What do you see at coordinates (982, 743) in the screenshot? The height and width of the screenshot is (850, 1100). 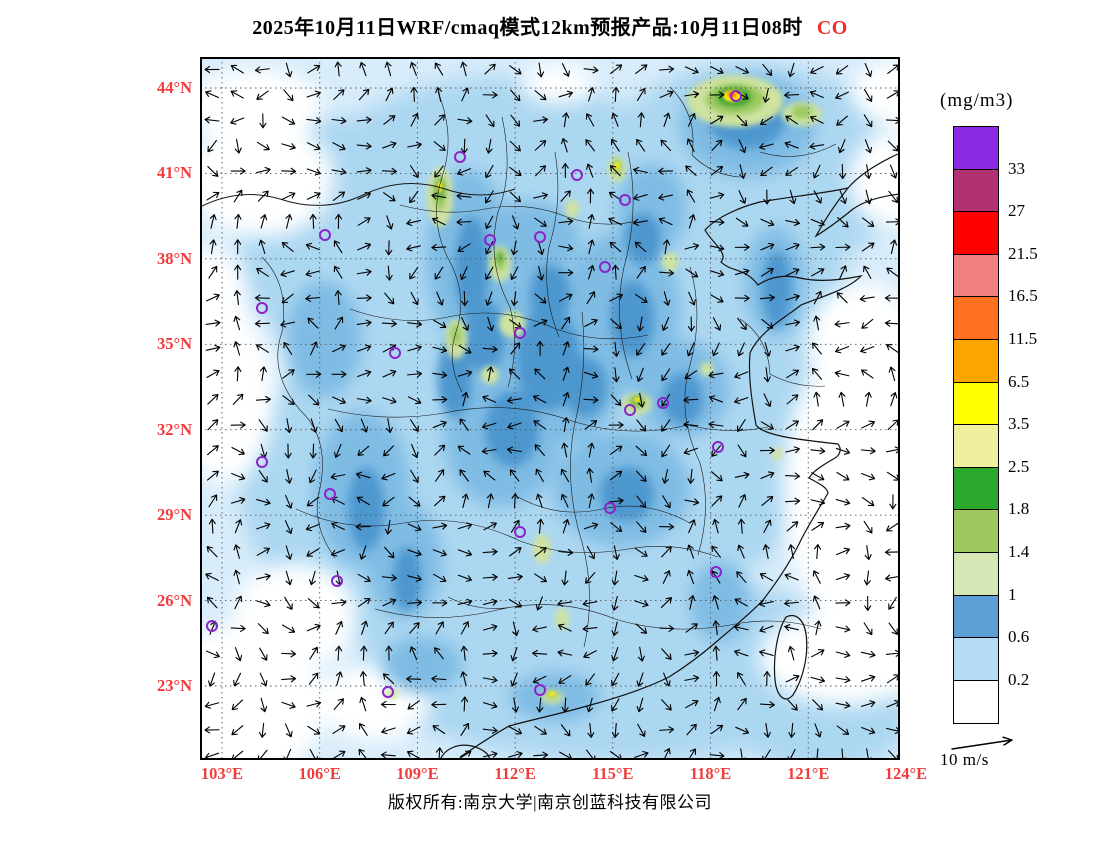 I see `wind-scale-arrow-icon` at bounding box center [982, 743].